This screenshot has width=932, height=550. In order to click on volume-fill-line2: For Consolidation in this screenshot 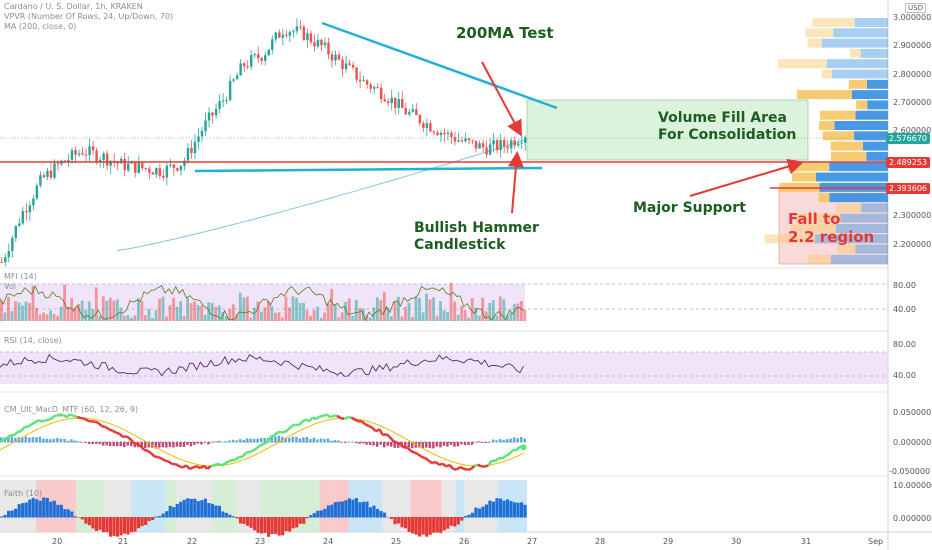, I will do `click(727, 135)`.